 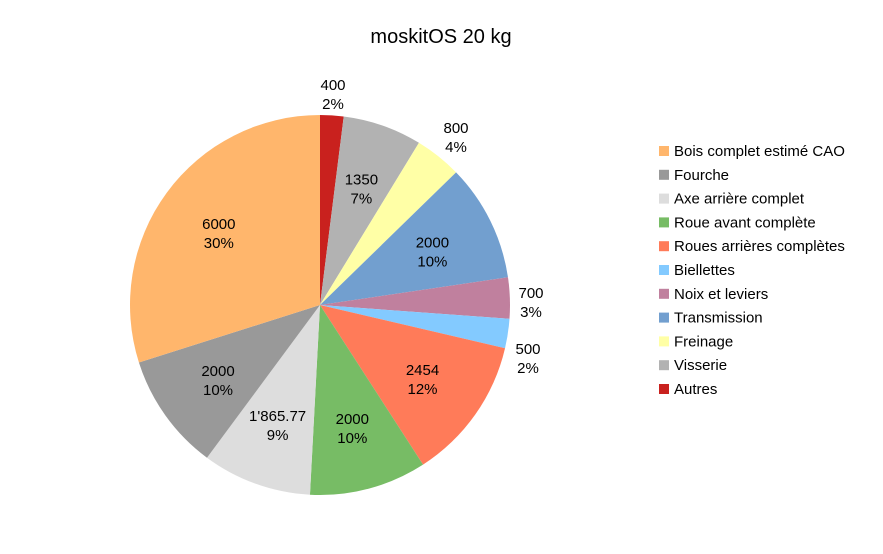 What do you see at coordinates (362, 199) in the screenshot?
I see `data-label-percent-visserie: 7%` at bounding box center [362, 199].